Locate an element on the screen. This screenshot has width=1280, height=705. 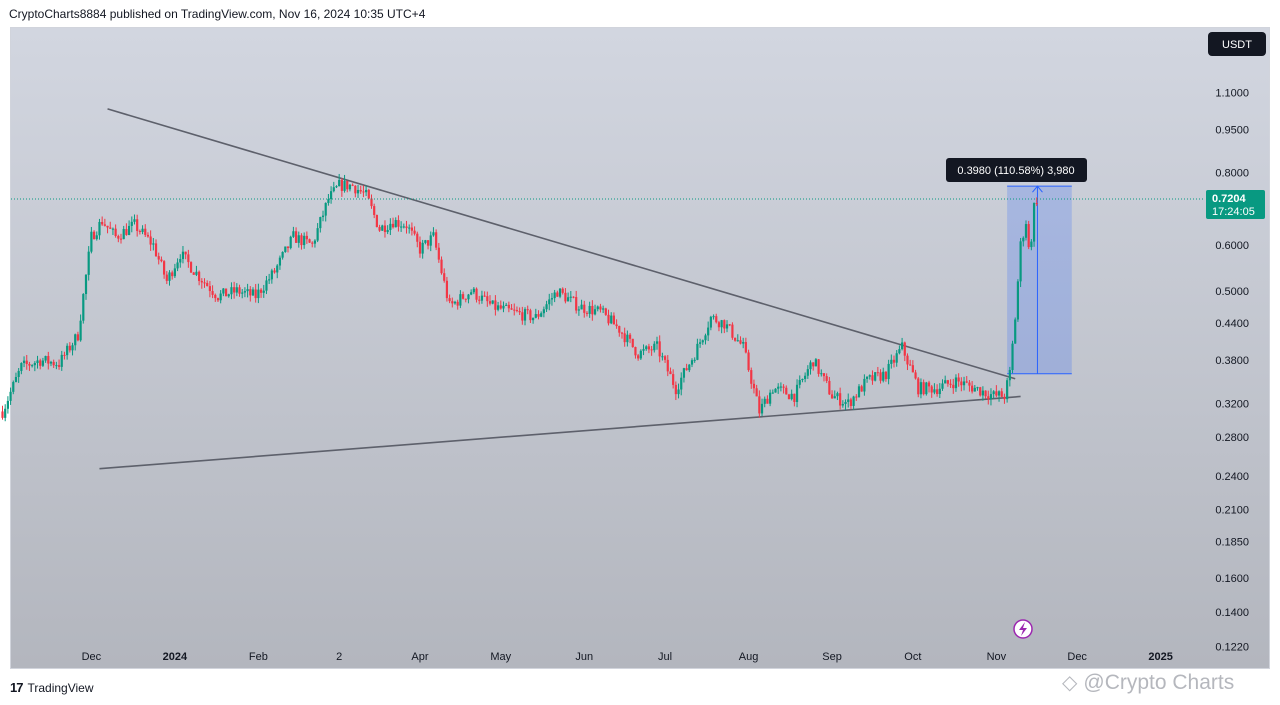
measure-label: 0.3980 (110.58%) 3,980 is located at coordinates (1015, 171).